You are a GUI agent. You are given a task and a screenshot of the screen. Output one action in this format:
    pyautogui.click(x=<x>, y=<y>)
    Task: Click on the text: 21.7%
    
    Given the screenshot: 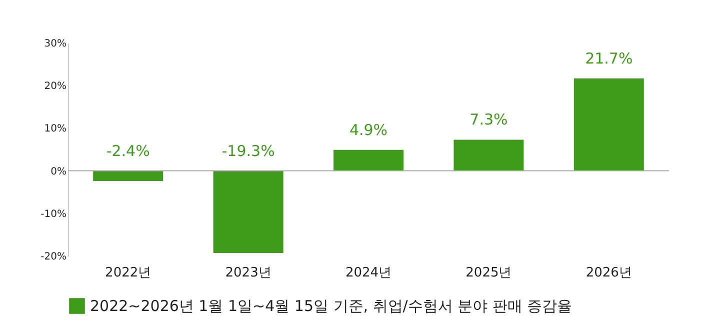 What is the action you would take?
    pyautogui.click(x=609, y=58)
    